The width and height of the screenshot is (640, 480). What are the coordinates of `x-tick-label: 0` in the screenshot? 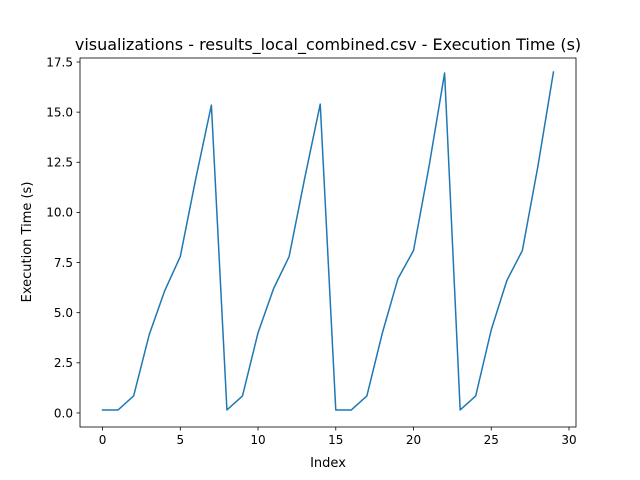 It's located at (103, 440).